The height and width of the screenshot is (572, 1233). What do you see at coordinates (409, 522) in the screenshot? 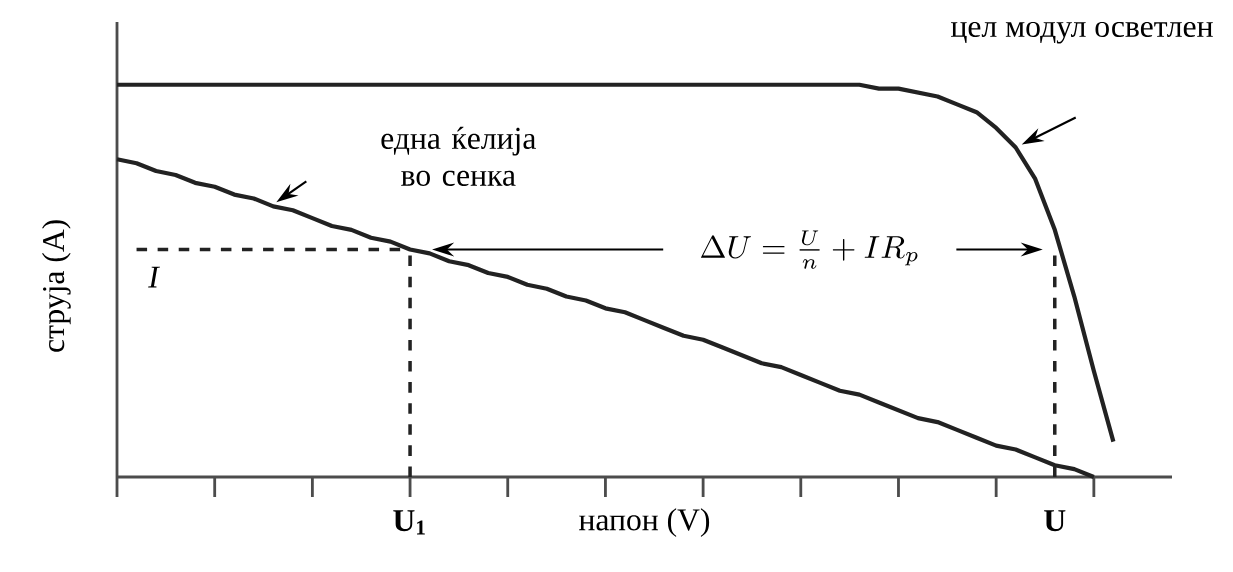
I see `x-tick-label: U$_{1}$` at bounding box center [409, 522].